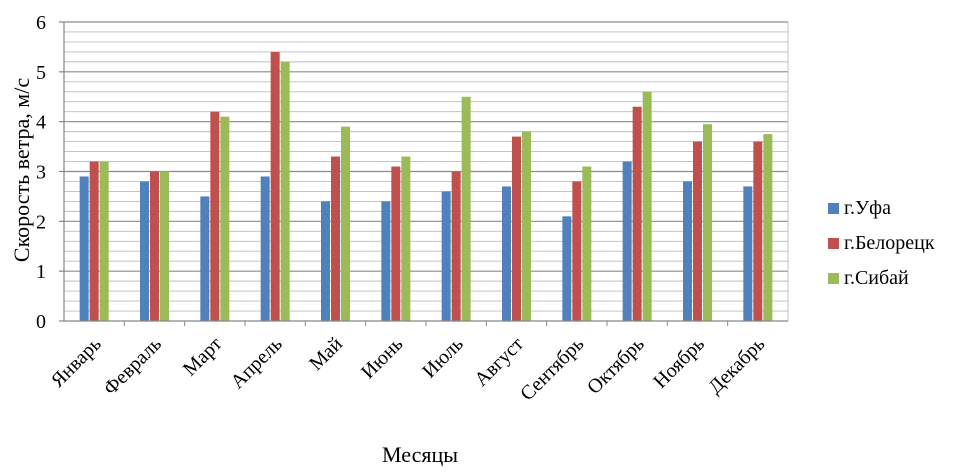  Describe the element at coordinates (867, 208) in the screenshot. I see `legend-label: г.Уфа` at that location.